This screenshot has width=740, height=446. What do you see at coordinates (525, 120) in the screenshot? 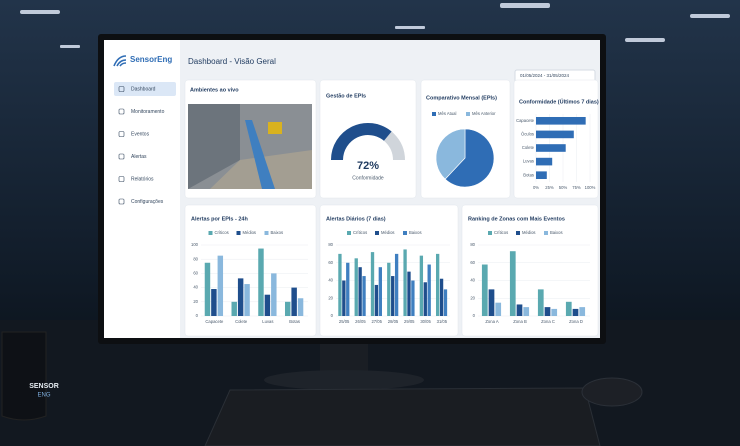
I see `y-tick-label: Capacete` at bounding box center [525, 120].